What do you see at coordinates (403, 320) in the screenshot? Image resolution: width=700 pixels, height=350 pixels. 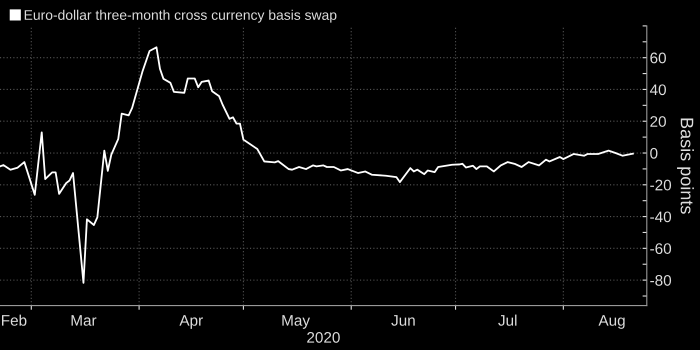 I see `x-tick-label: Jun` at bounding box center [403, 320].